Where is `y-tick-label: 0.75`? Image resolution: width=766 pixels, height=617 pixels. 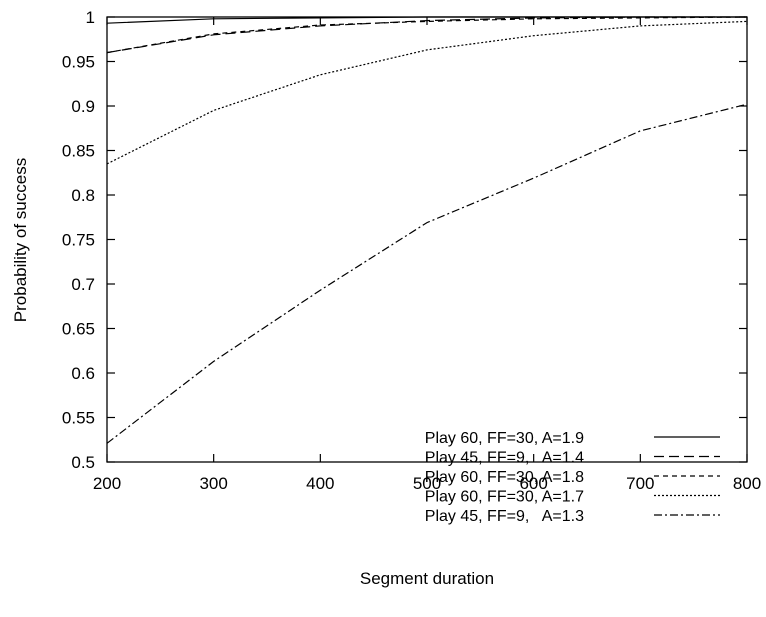 y-tick-label: 0.75 is located at coordinates (78, 240).